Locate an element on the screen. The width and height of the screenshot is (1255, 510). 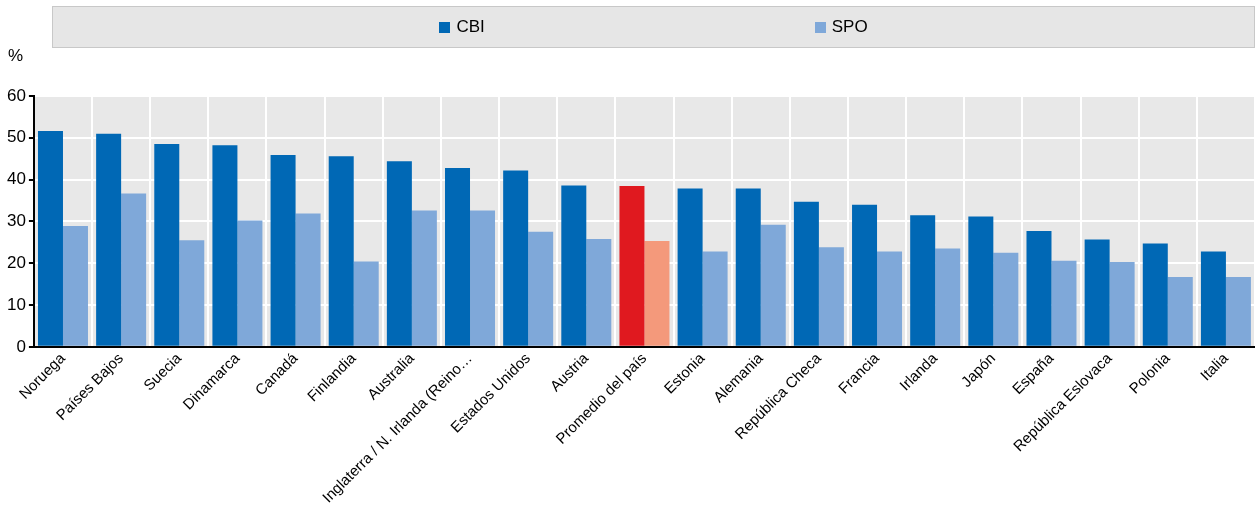
y-tick-label: 50 is located at coordinates (16, 137).